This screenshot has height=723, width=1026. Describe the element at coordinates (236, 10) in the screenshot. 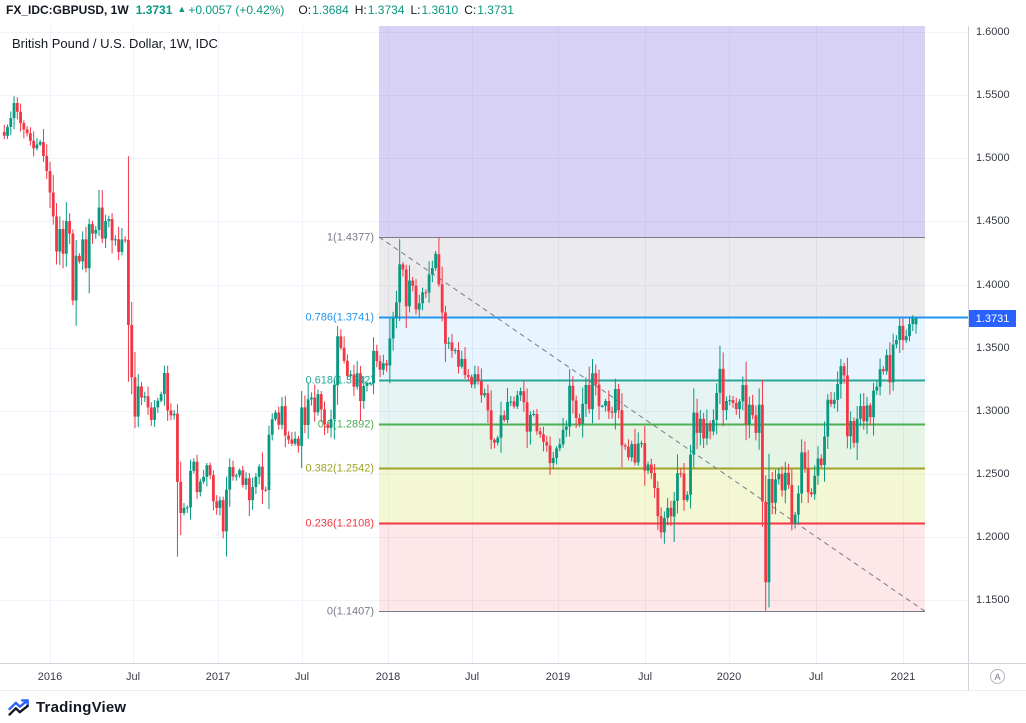

I see `price-change: +0.0057 (+0.42%)` at that location.